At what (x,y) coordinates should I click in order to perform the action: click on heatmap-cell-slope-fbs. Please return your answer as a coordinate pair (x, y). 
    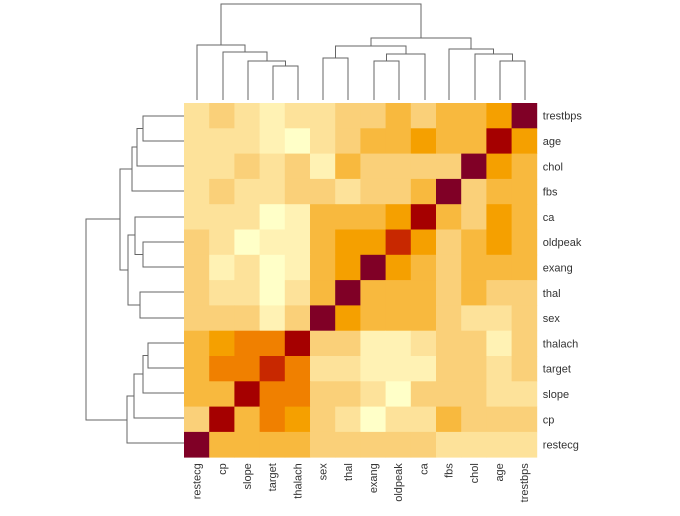
    Looking at the image, I should click on (449, 394).